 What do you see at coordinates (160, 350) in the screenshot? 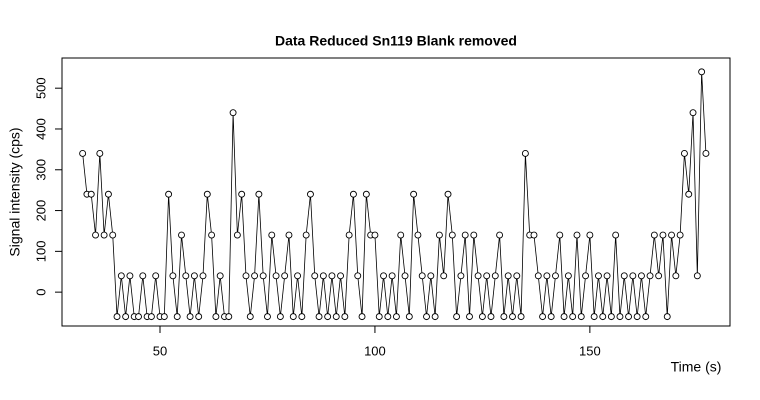
I see `x-tick-label: 50` at bounding box center [160, 350].